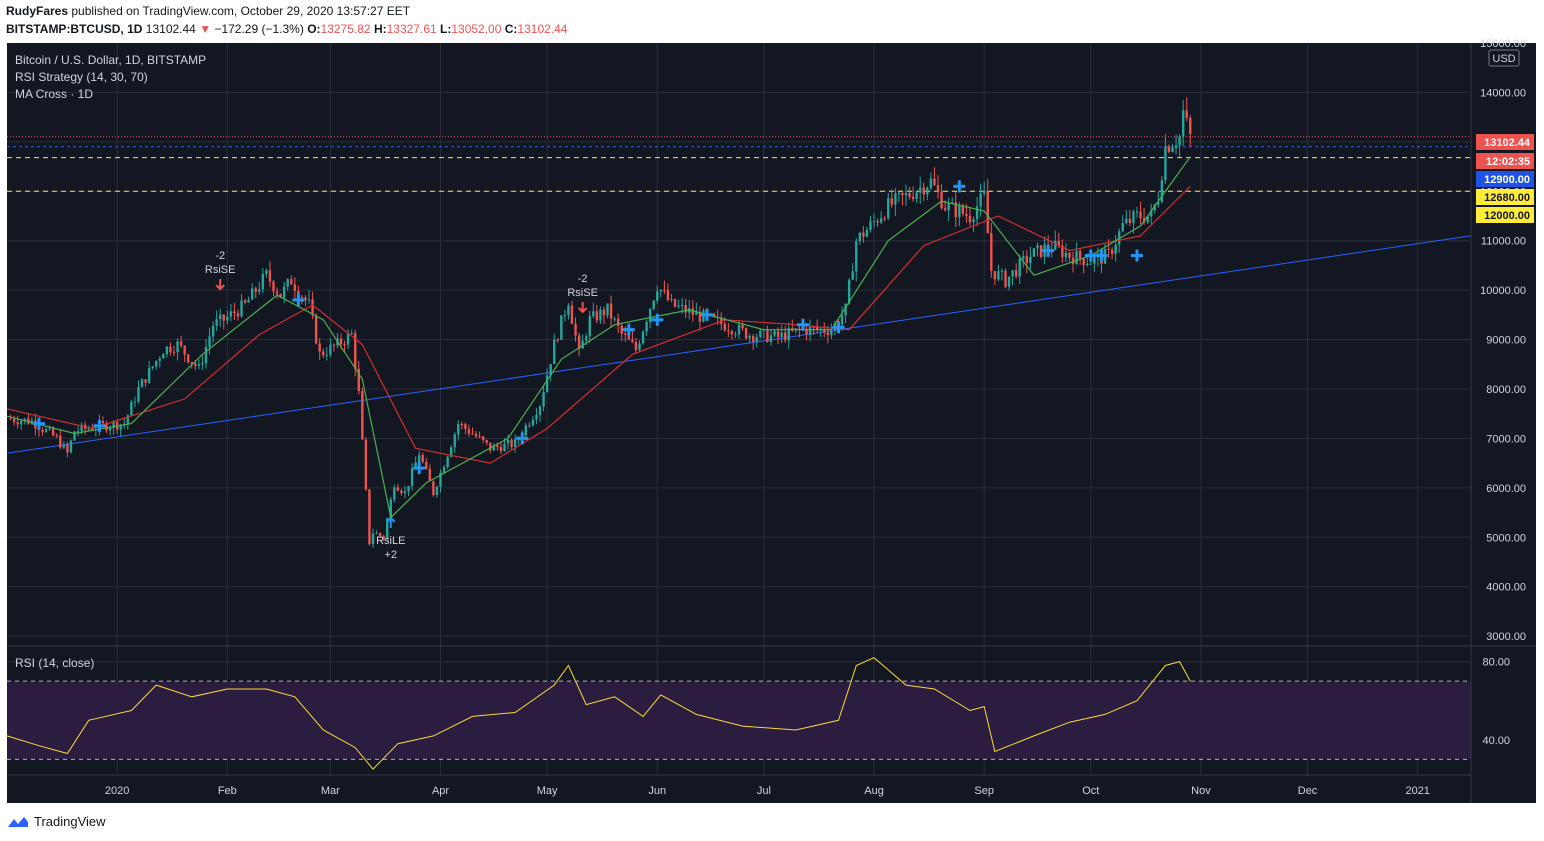  What do you see at coordinates (1505, 142) in the screenshot?
I see `last-price-tag: 13102.44` at bounding box center [1505, 142].